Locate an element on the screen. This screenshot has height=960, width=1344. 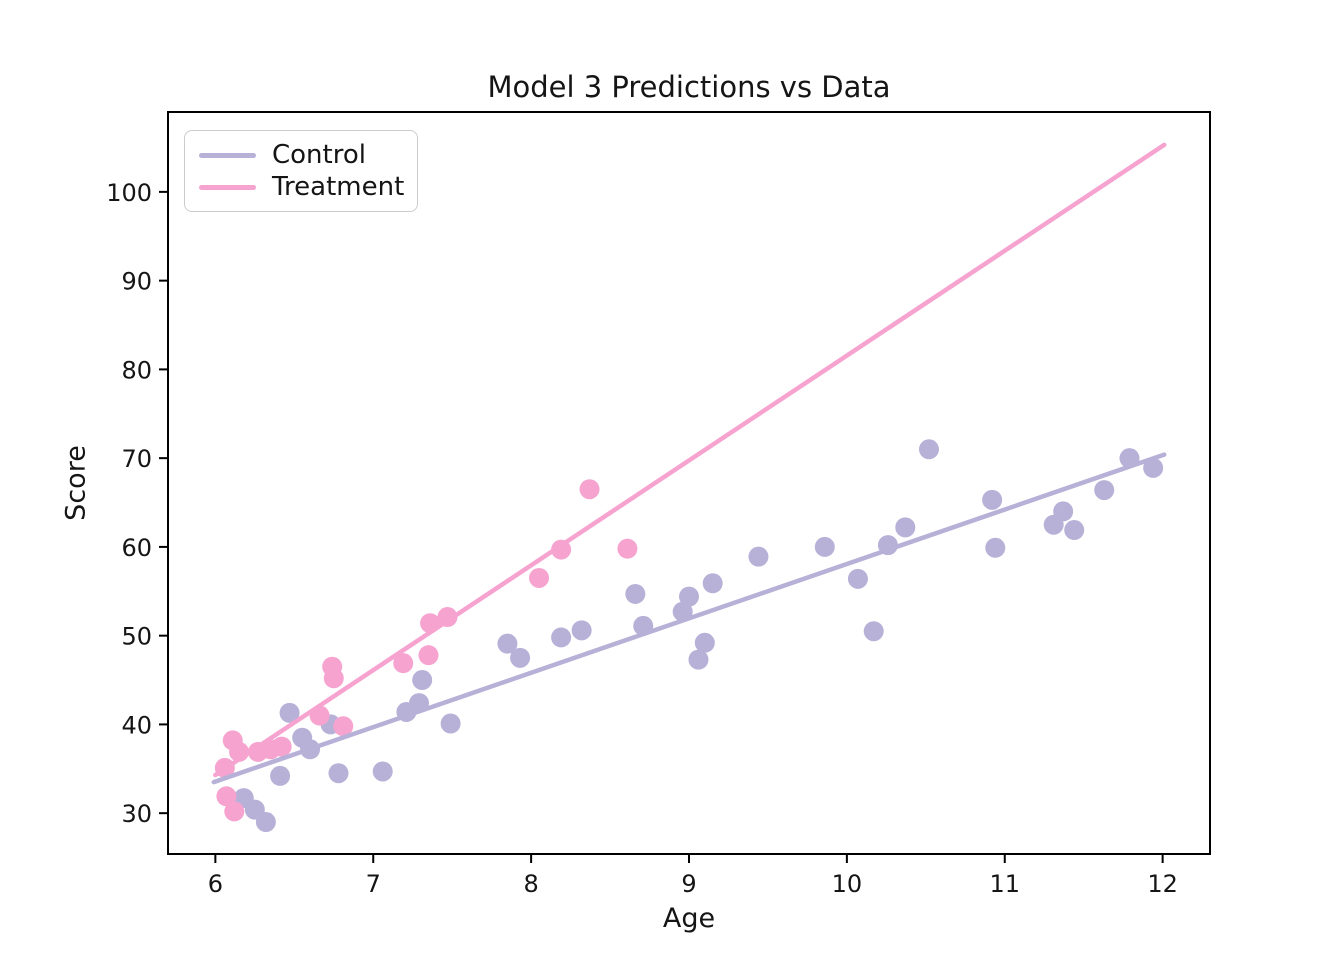
x-tick-label: 10 is located at coordinates (847, 884).